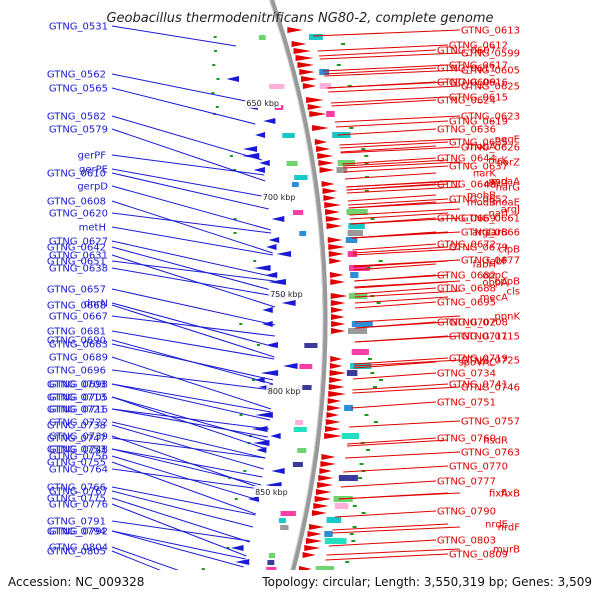 Image resolution: width=600 pixels, height=600 pixels. Describe the element at coordinates (76, 306) in the screenshot. I see `left-gene-label: GTNG_0668` at that location.